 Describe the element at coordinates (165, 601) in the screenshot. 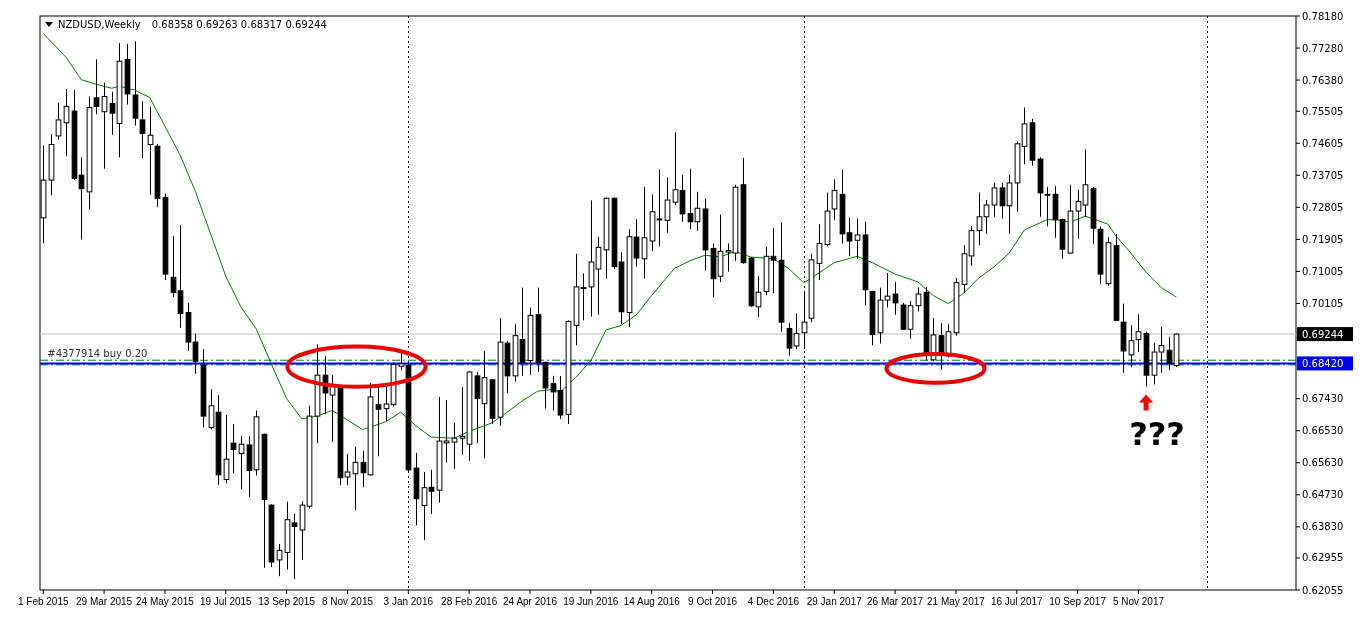

I see `x-tick-label: 24 May 2015` at that location.